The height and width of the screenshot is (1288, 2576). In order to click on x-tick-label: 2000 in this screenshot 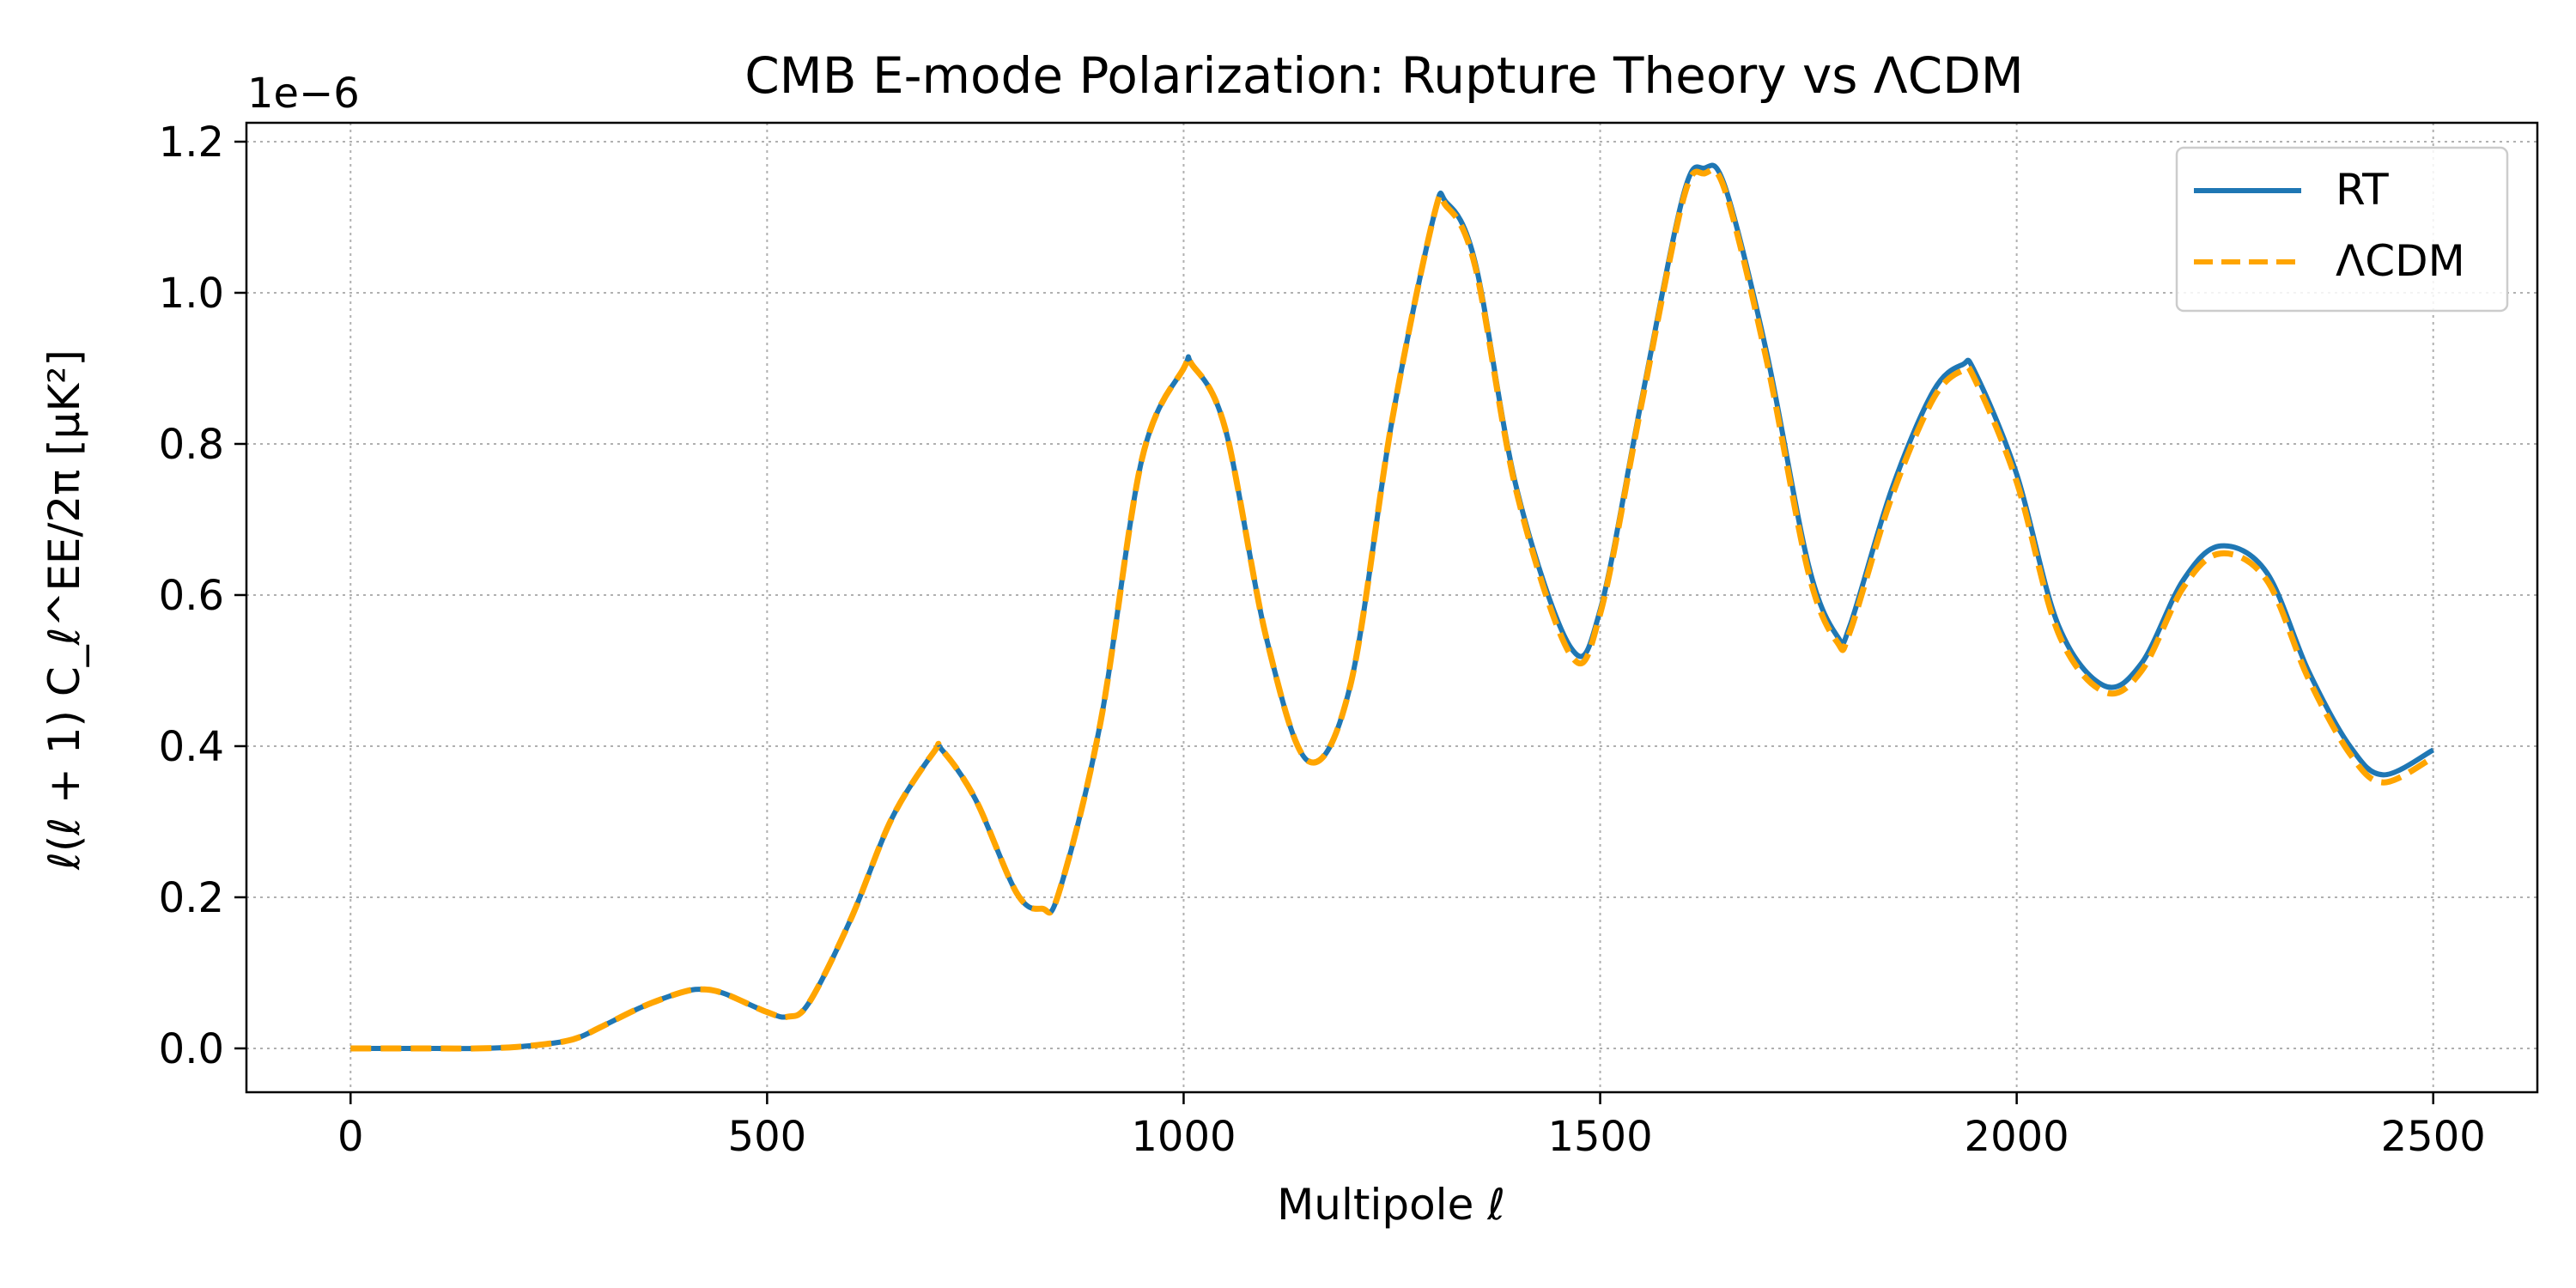, I will do `click(2017, 1137)`.